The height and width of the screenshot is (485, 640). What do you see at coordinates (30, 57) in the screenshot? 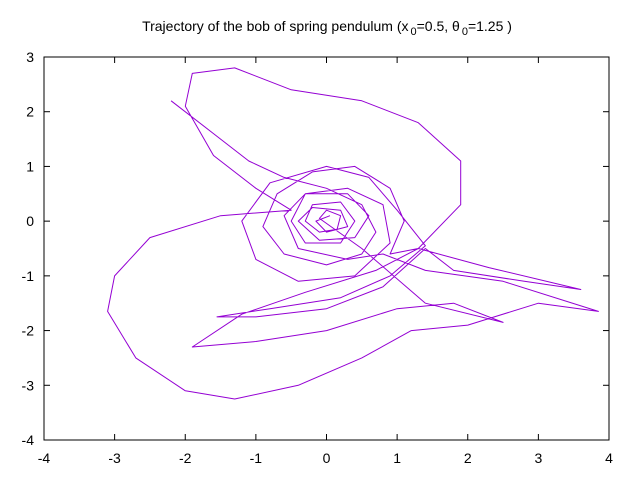
I see `y-tick-label: 3` at bounding box center [30, 57].